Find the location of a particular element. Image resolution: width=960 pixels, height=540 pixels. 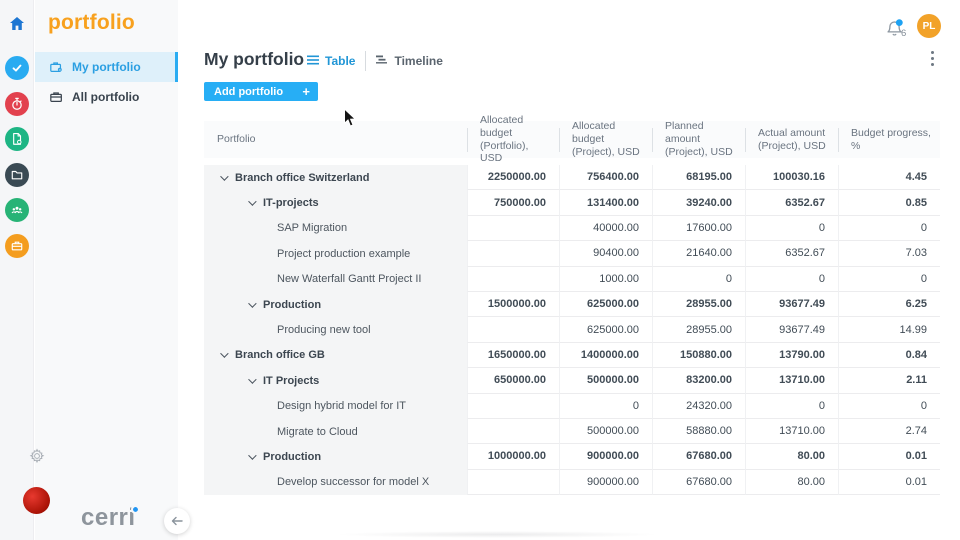

value-cell: 900000.00 is located at coordinates (605, 457).